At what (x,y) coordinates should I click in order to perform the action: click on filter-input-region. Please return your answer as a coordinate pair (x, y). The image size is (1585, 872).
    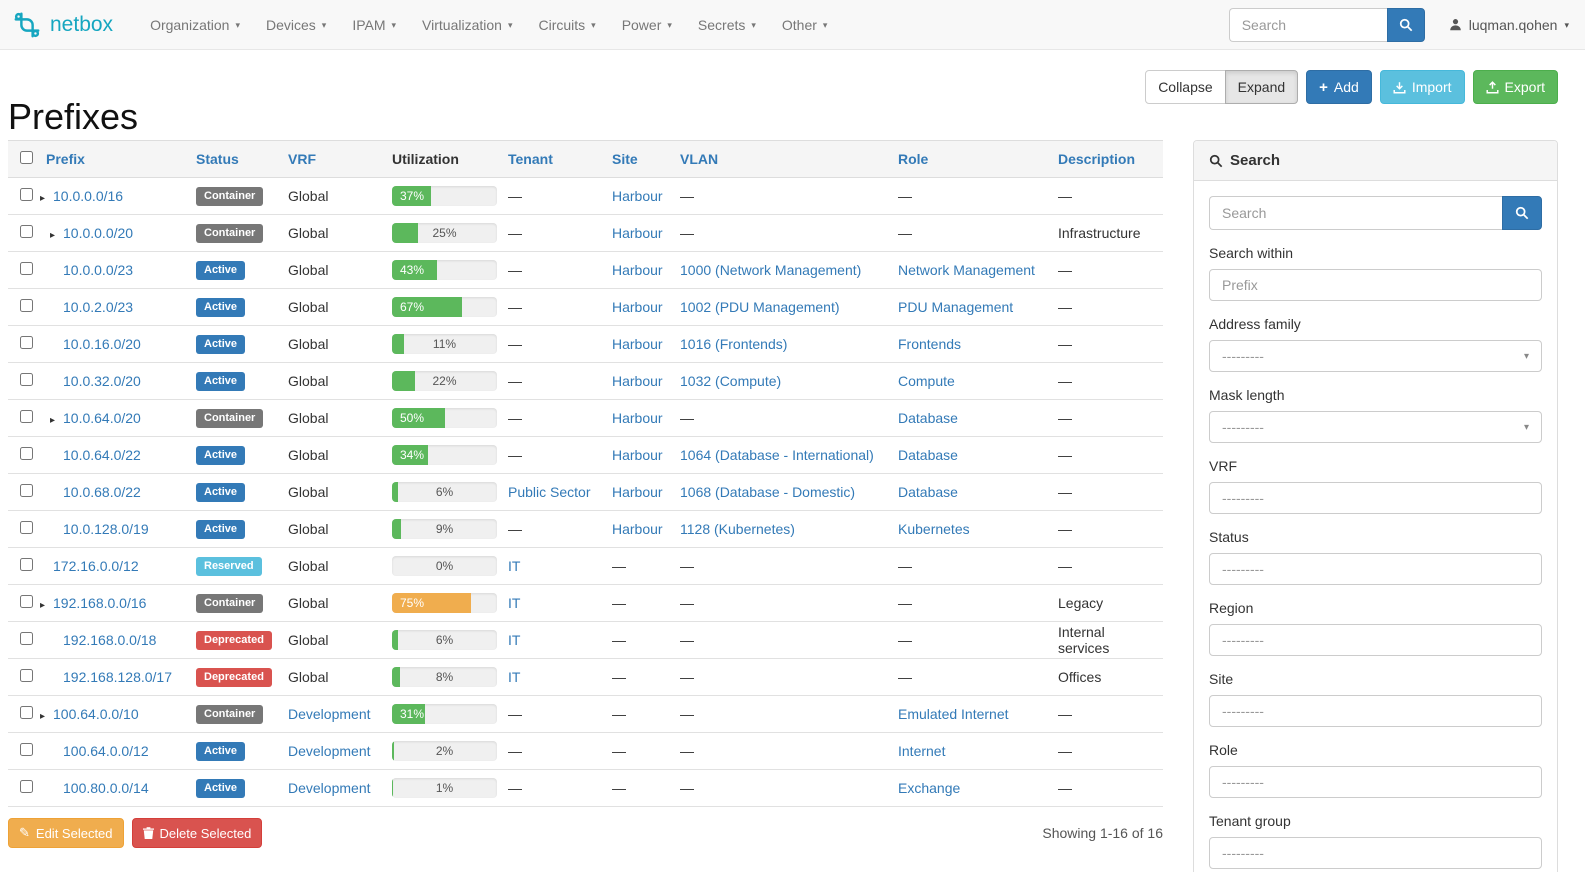
    Looking at the image, I should click on (1375, 640).